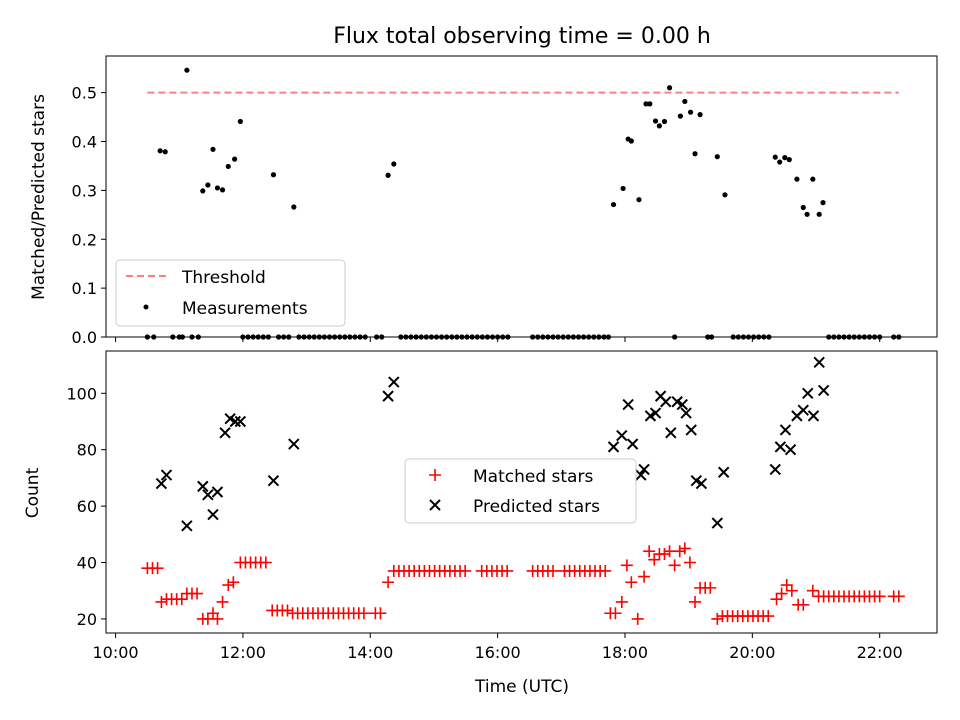 The height and width of the screenshot is (720, 960). Describe the element at coordinates (498, 652) in the screenshot. I see `count-xtick-label: 16:00` at that location.